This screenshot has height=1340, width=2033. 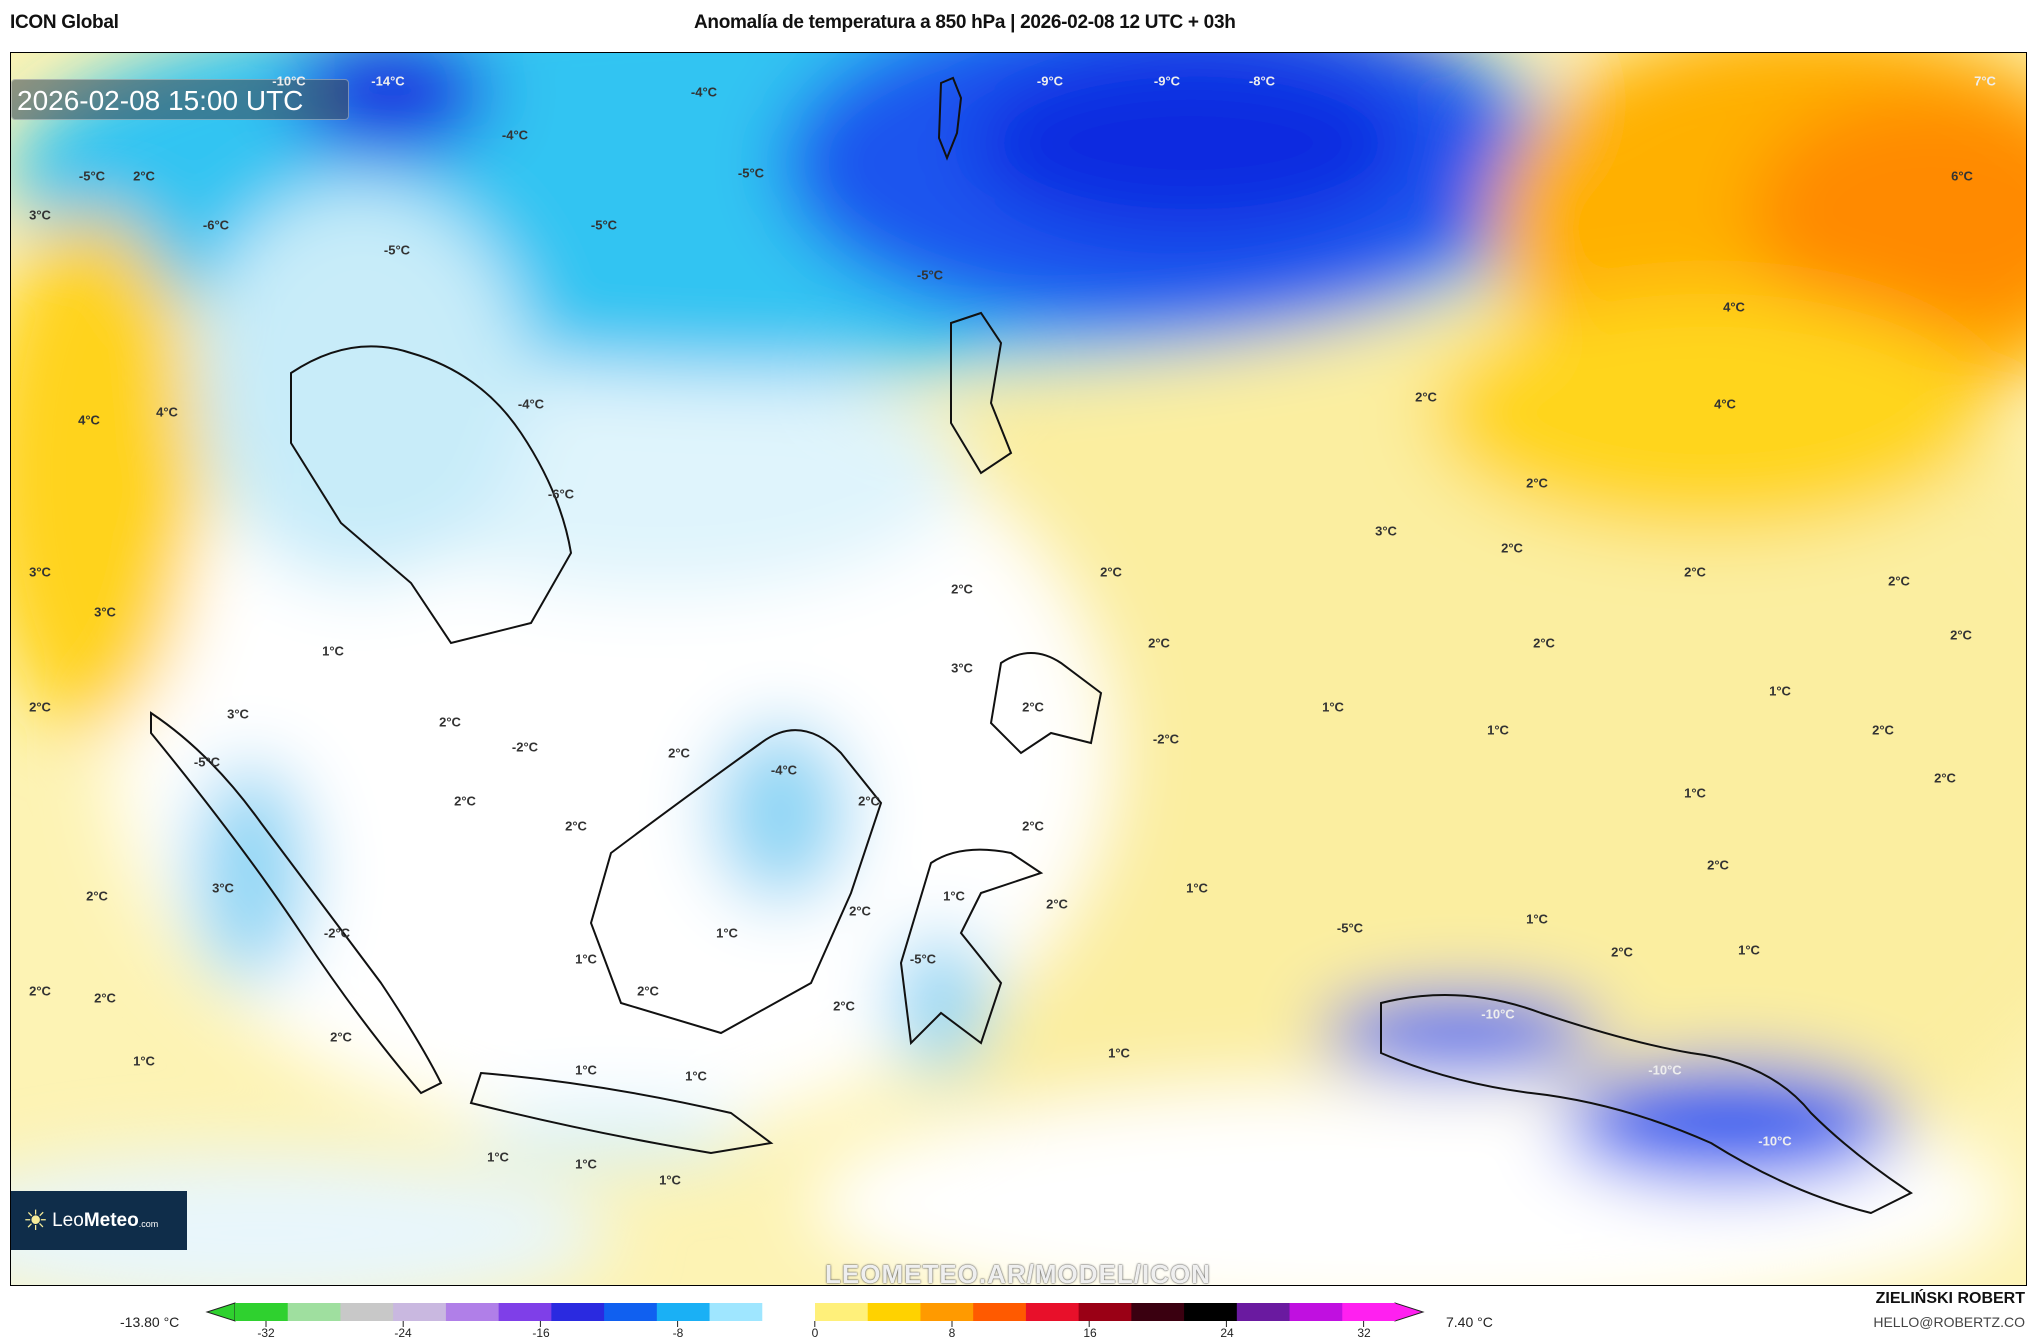 What do you see at coordinates (815, 1333) in the screenshot?
I see `colorbar-tick: 0` at bounding box center [815, 1333].